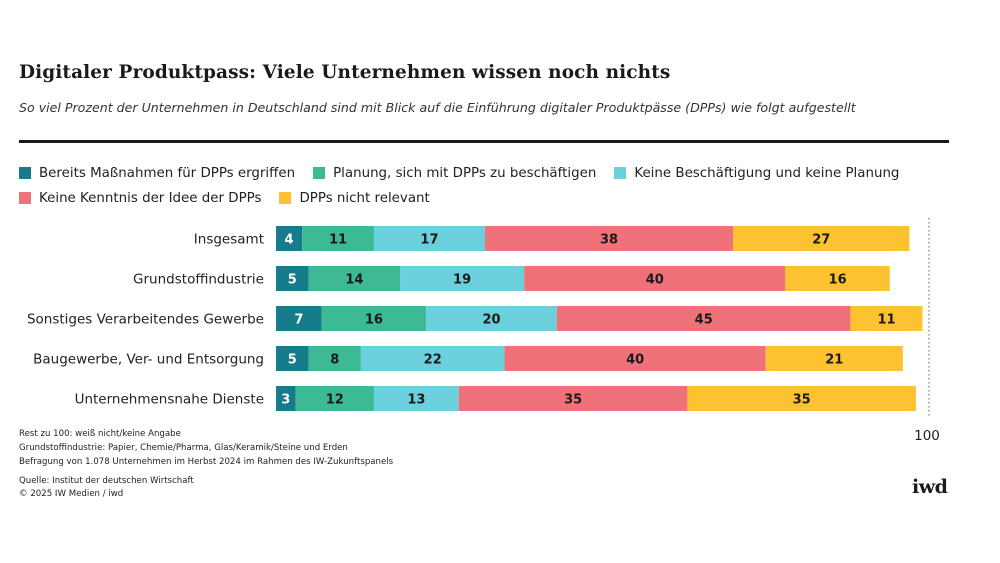 Image resolution: width=1000 pixels, height=563 pixels. What do you see at coordinates (198, 280) in the screenshot?
I see `category-label: Grundstoffindustrie` at bounding box center [198, 280].